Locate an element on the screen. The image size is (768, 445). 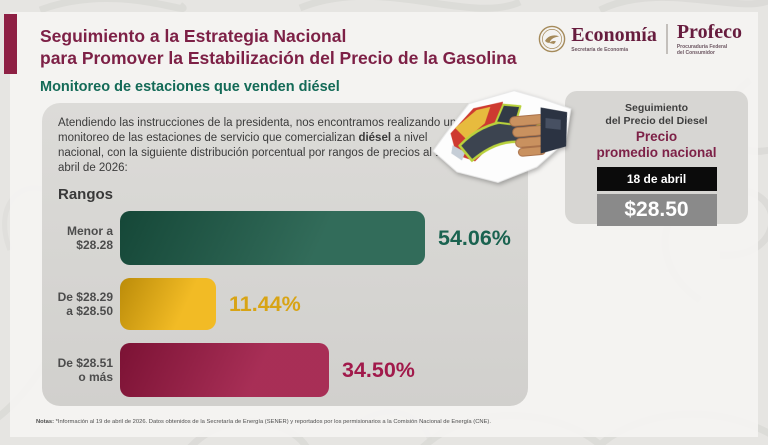
bar-label: De $28.51 o más is located at coordinates (85, 370).